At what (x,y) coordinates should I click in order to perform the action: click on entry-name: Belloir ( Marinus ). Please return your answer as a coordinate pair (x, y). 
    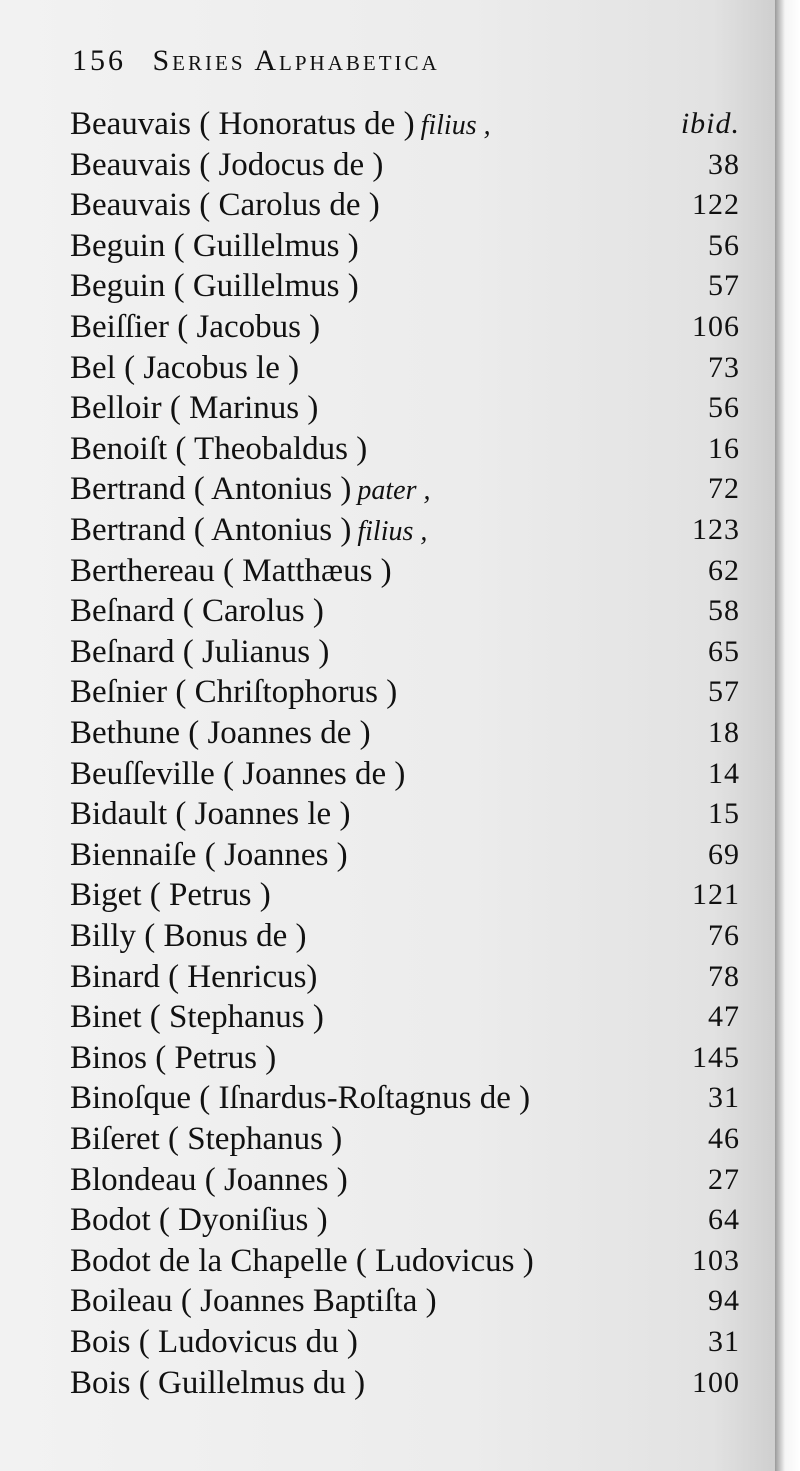
    Looking at the image, I should click on (194, 408).